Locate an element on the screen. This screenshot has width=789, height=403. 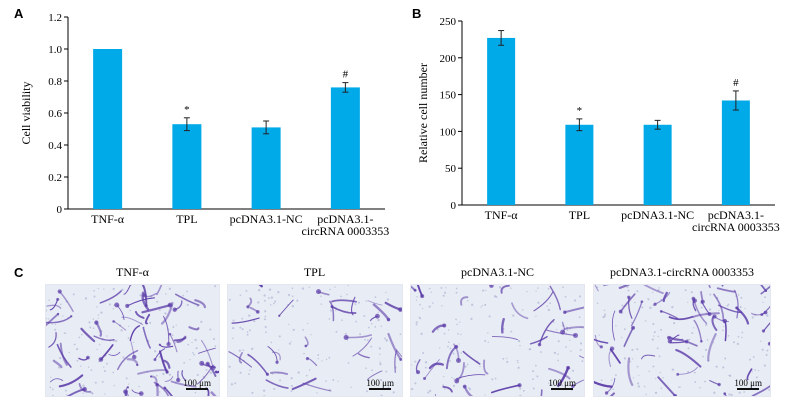
y-tick-label: 250 is located at coordinates (448, 22).